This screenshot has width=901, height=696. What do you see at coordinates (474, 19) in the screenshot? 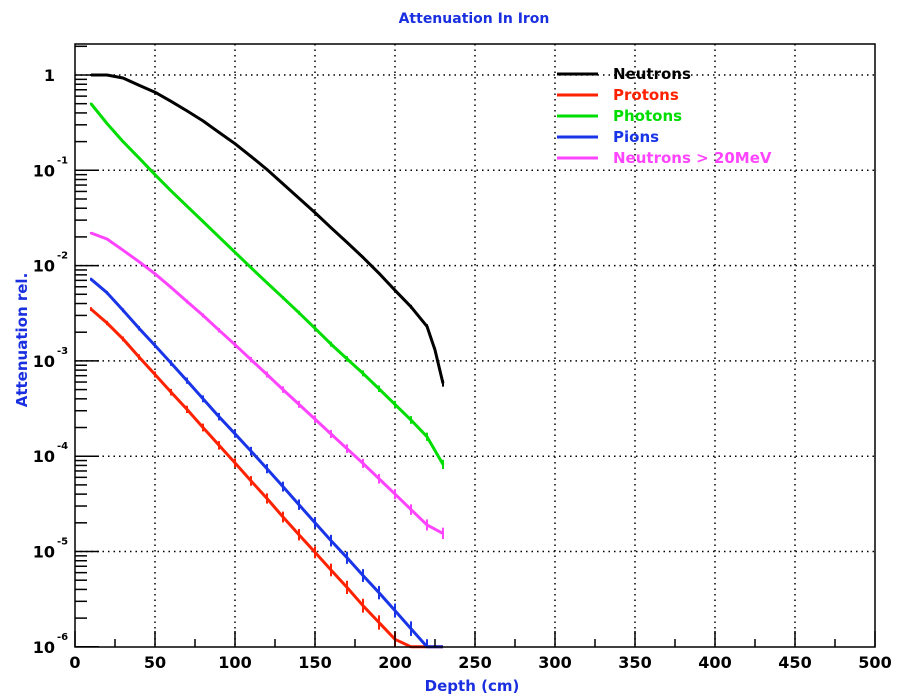
I see `chart-title: Attenuation In Iron` at bounding box center [474, 19].